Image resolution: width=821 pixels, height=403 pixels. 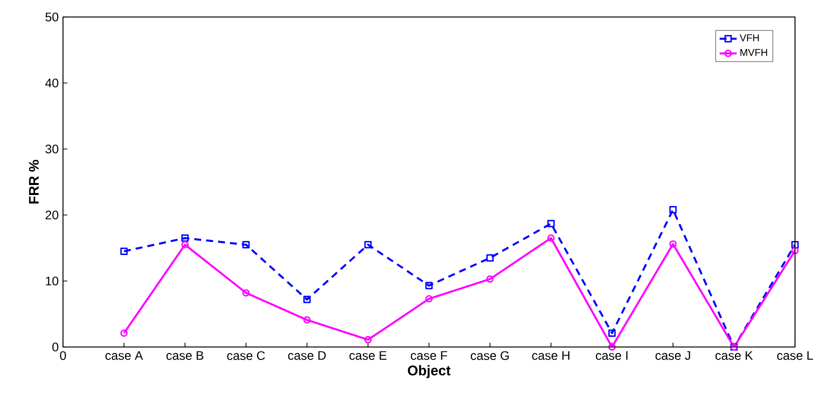 What do you see at coordinates (368, 355) in the screenshot?
I see `x-tick-label: case E` at bounding box center [368, 355].